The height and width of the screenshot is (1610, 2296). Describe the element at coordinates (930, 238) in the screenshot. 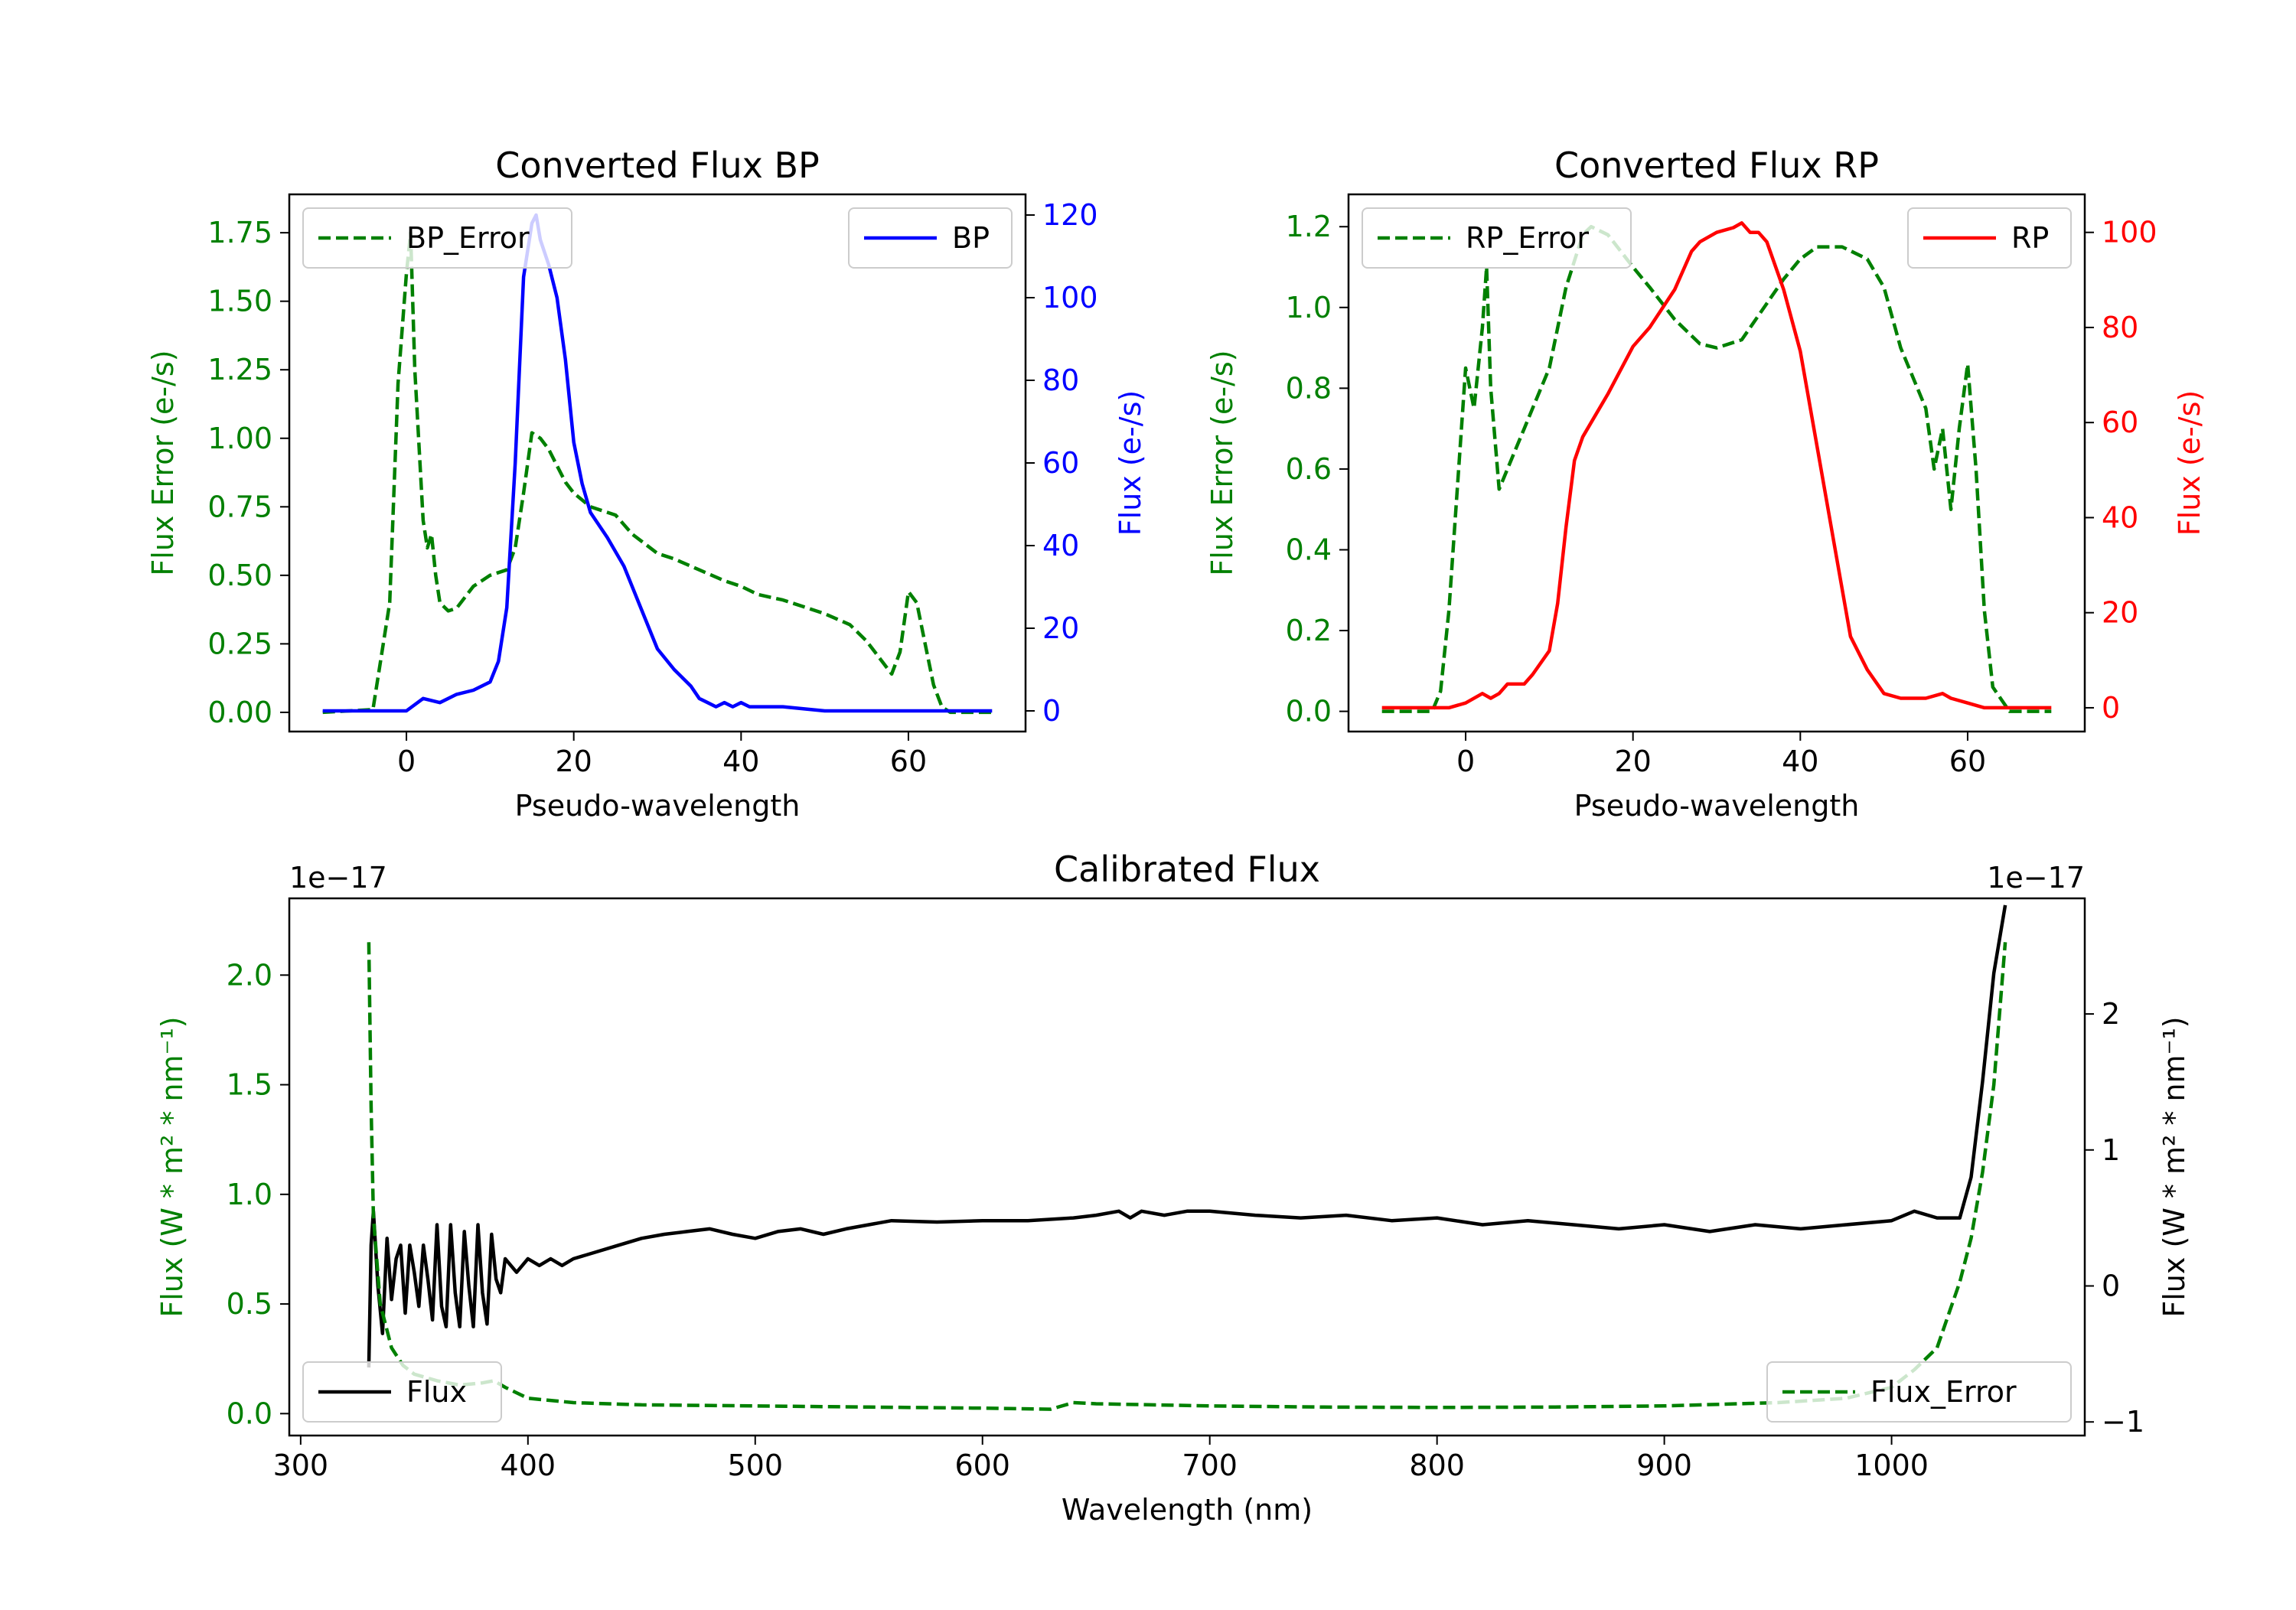

I see `legend-bp: BP` at that location.